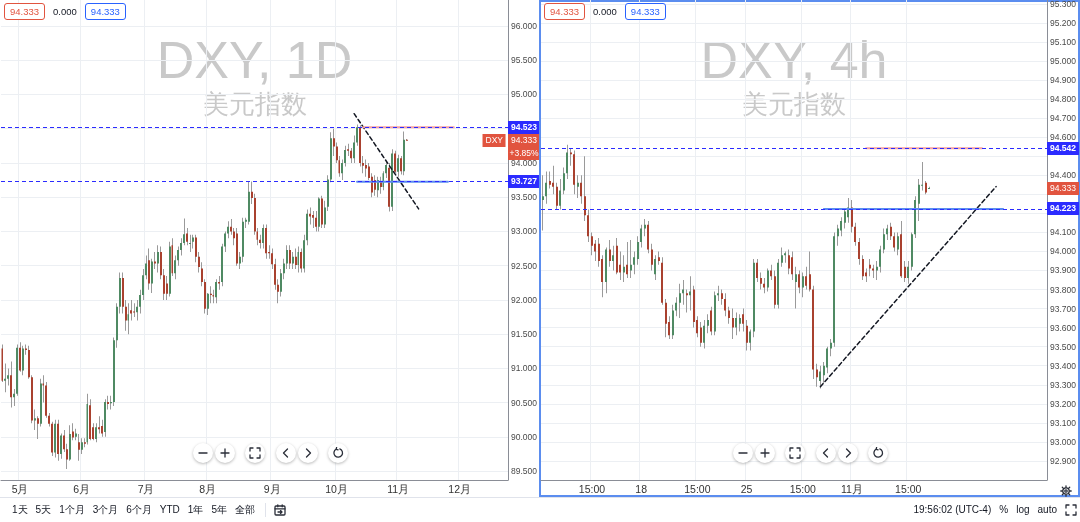 The width and height of the screenshot is (1080, 522). What do you see at coordinates (1063, 209) in the screenshot?
I see `ref-line-label: 94.223` at bounding box center [1063, 209].